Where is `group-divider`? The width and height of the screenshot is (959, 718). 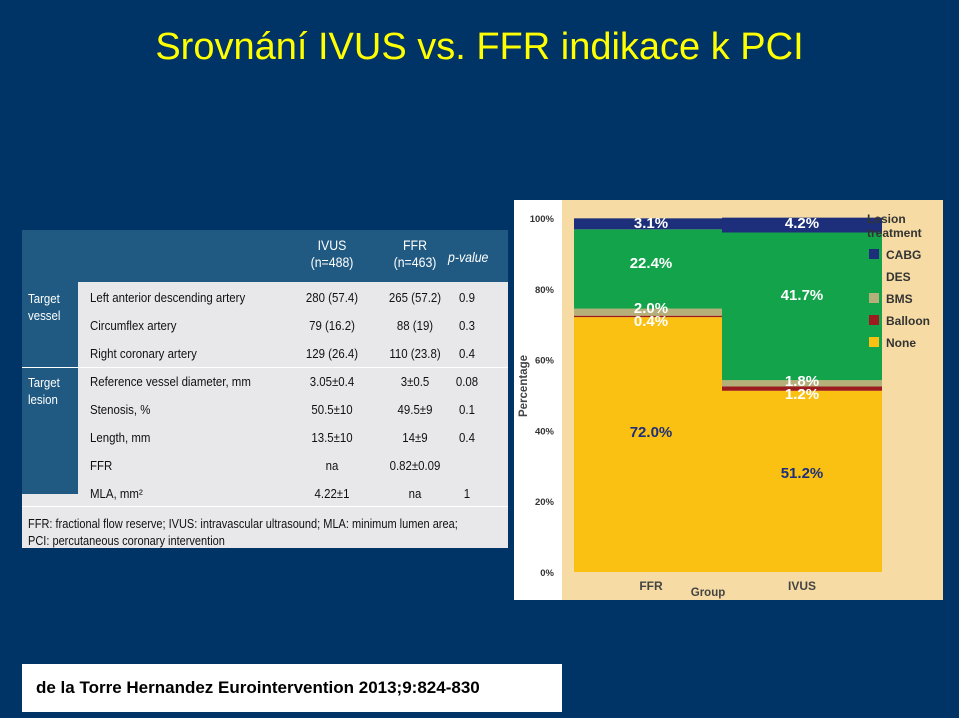
group-divider is located at coordinates (265, 367).